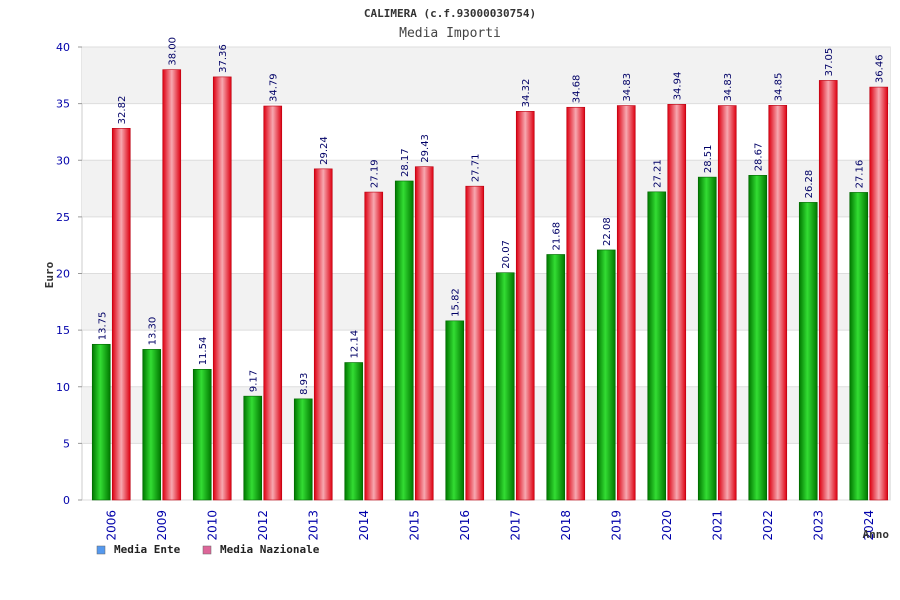 Image resolution: width=900 pixels, height=600 pixels. What do you see at coordinates (49, 274) in the screenshot?
I see `y-axis-label: Euro` at bounding box center [49, 274].